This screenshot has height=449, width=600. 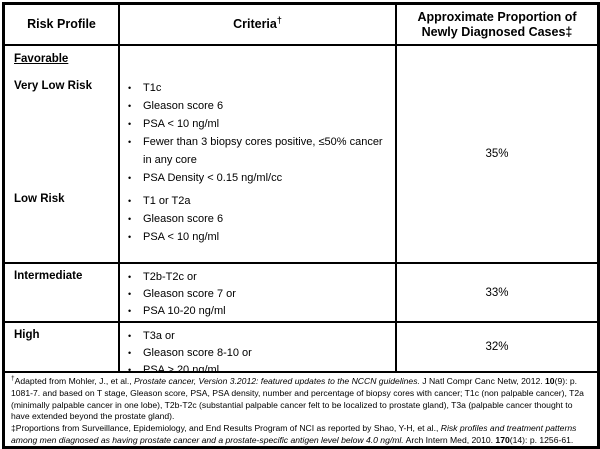 What do you see at coordinates (257, 88) in the screenshot?
I see `criteria-item: • T1c` at bounding box center [257, 88].